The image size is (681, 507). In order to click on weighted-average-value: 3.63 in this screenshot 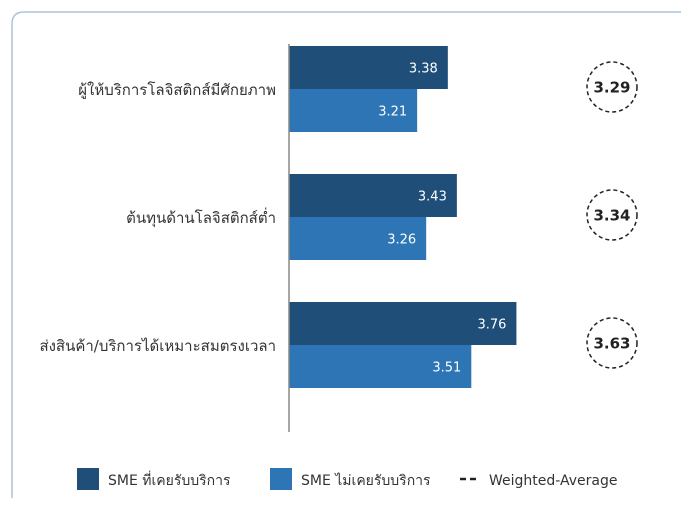, I will do `click(611, 344)`.